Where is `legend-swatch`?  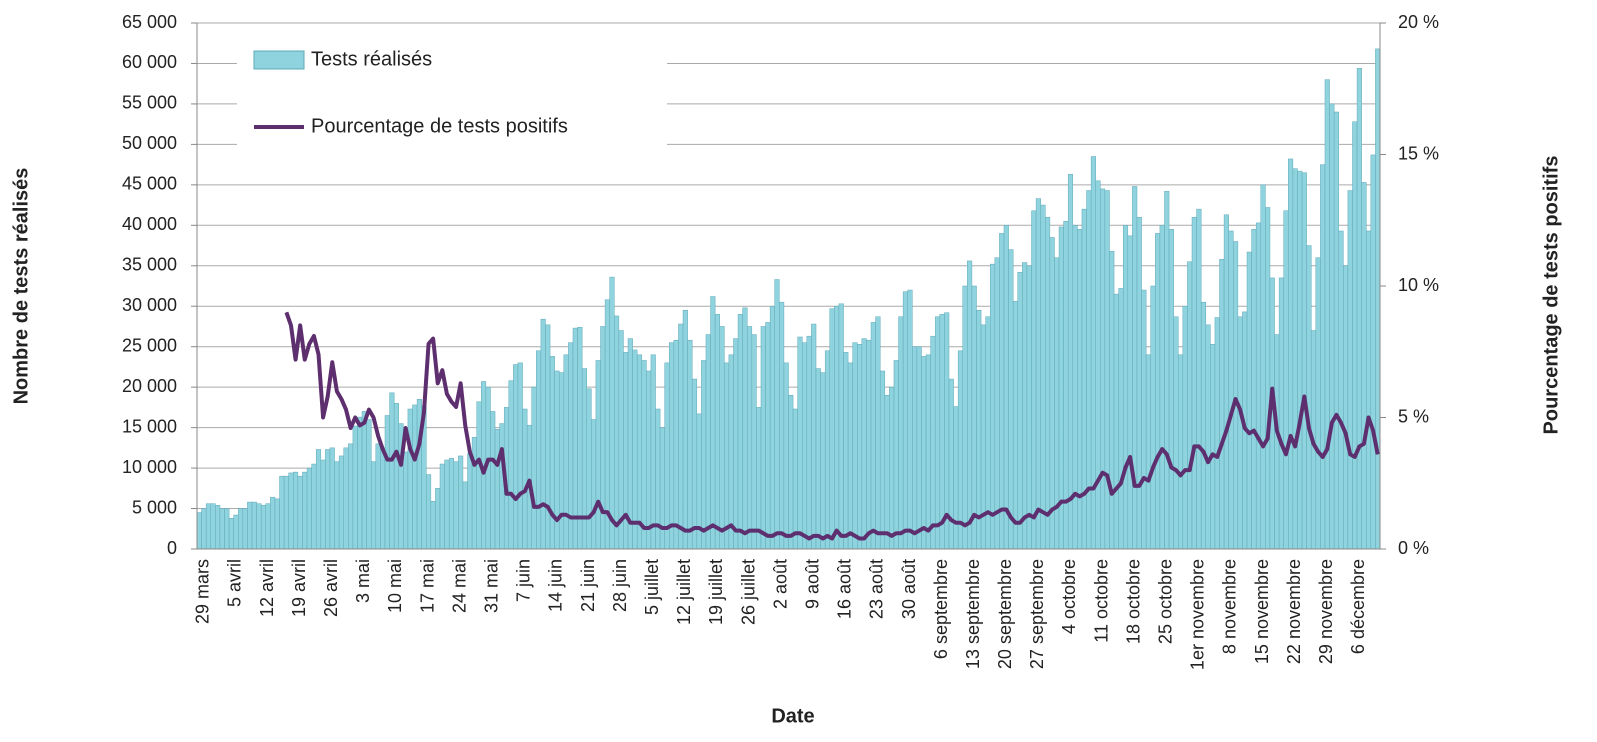
legend-swatch is located at coordinates (279, 60).